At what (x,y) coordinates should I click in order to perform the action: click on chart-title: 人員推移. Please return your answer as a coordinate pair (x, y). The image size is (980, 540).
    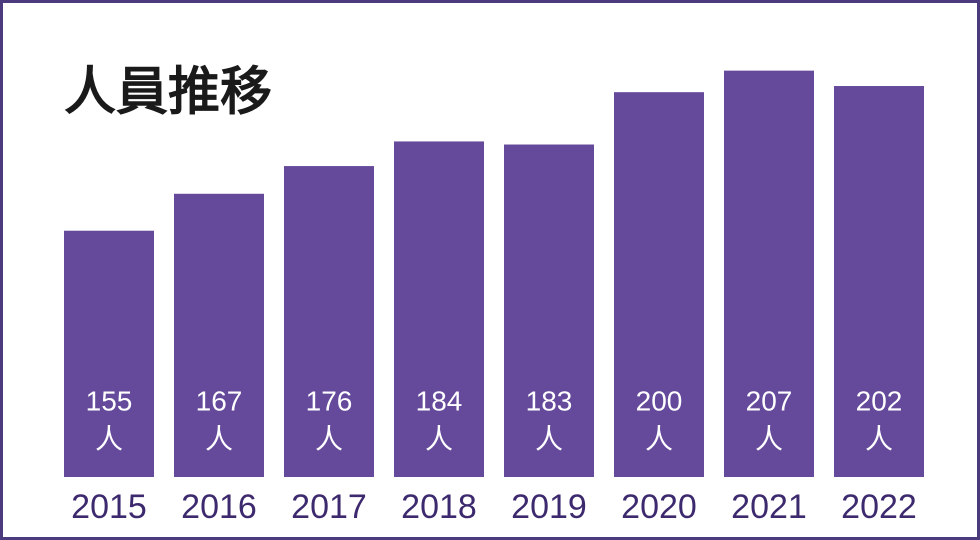
    Looking at the image, I should click on (168, 93).